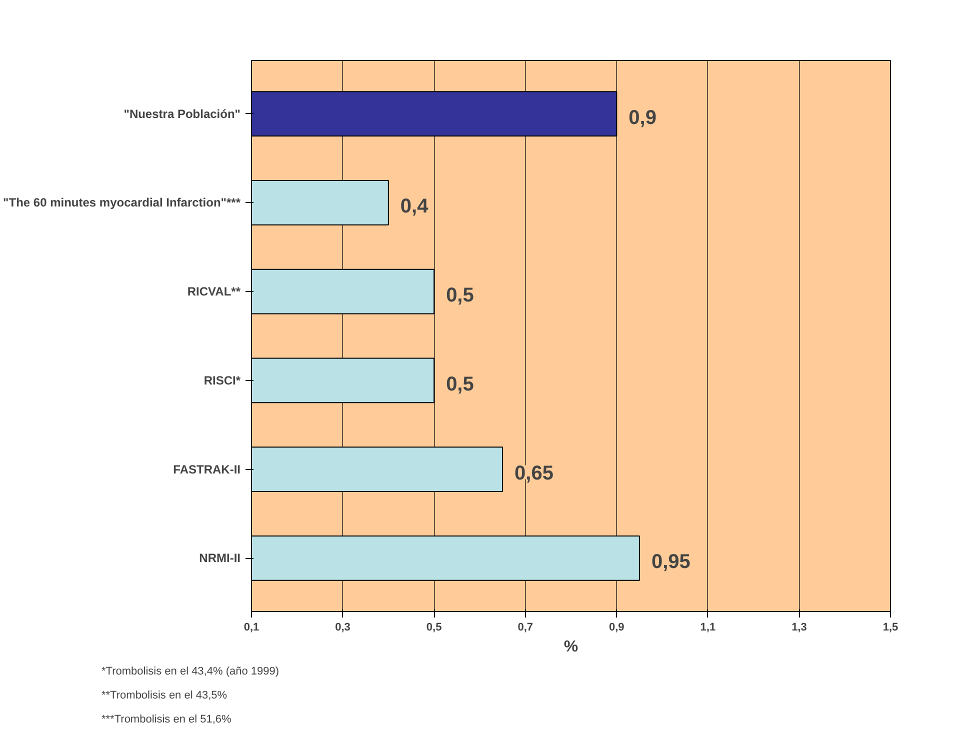  What do you see at coordinates (252, 628) in the screenshot?
I see `x-tick-label: 0,1` at bounding box center [252, 628].